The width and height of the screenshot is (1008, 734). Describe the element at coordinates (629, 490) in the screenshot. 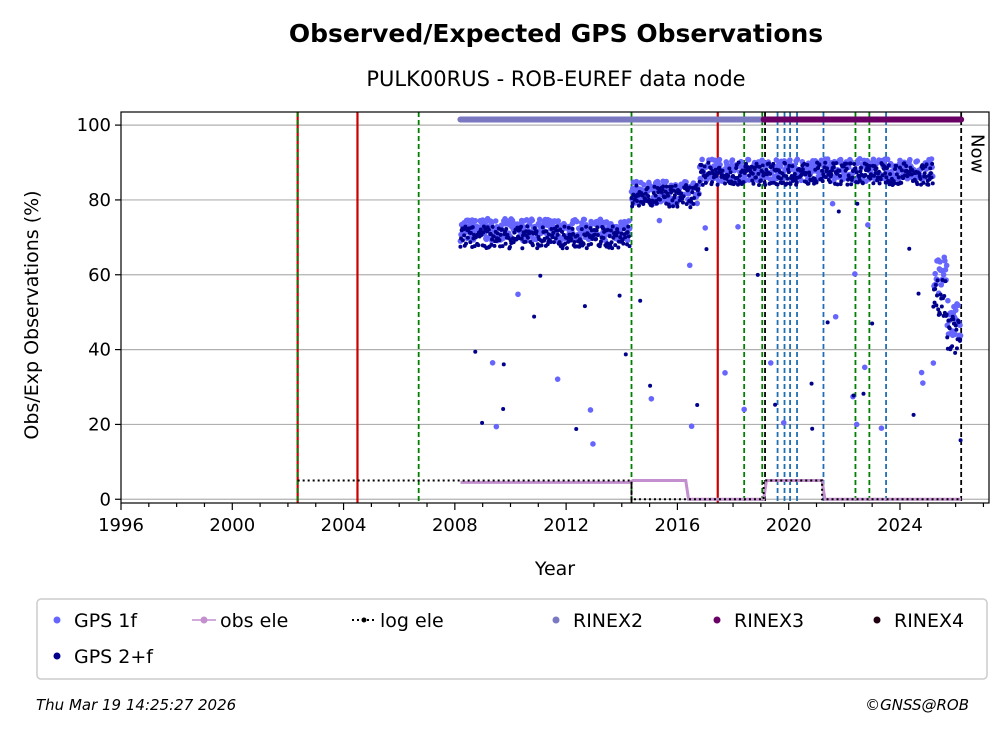

I see `series-line` at that location.